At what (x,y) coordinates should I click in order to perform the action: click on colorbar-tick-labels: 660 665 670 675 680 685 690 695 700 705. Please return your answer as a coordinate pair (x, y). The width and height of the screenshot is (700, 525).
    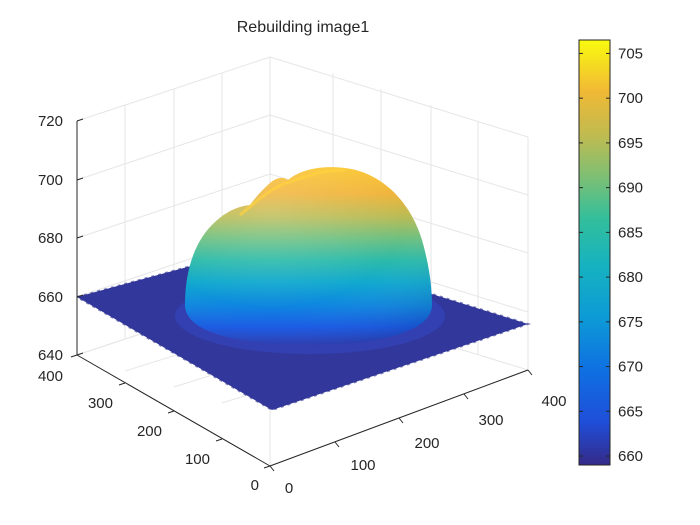
    Looking at the image, I should click on (630, 255).